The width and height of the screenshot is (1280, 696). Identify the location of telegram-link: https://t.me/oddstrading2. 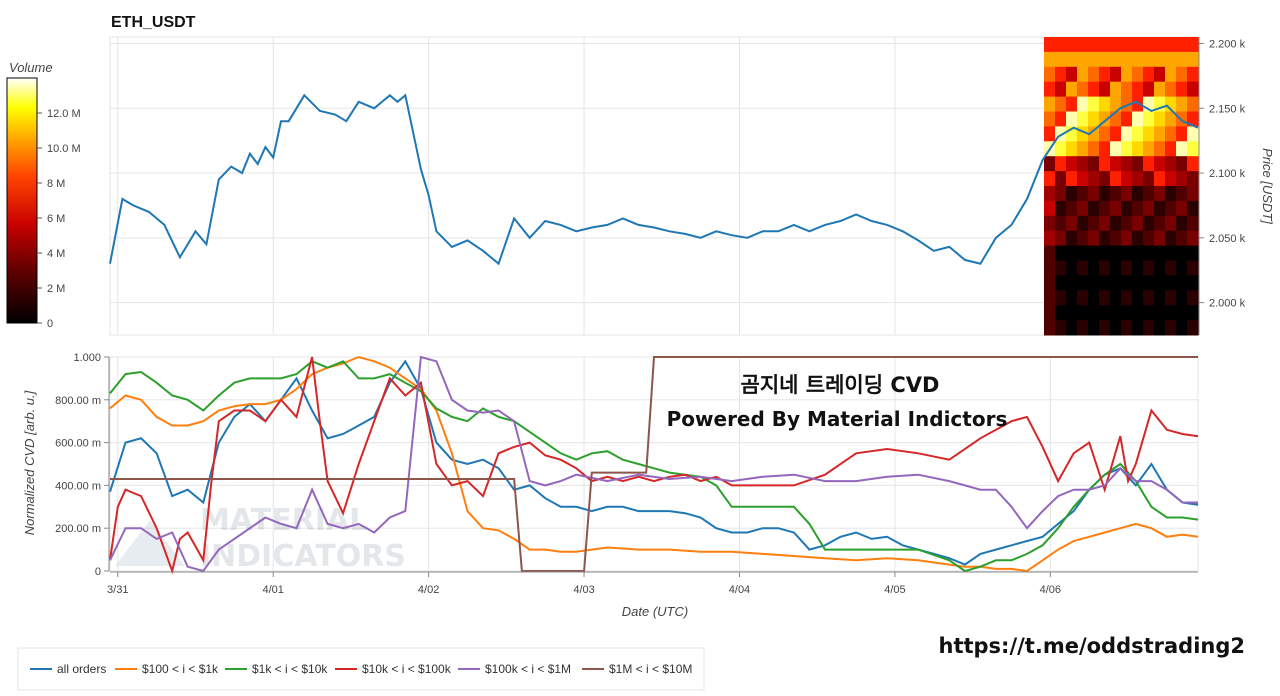
(1092, 646).